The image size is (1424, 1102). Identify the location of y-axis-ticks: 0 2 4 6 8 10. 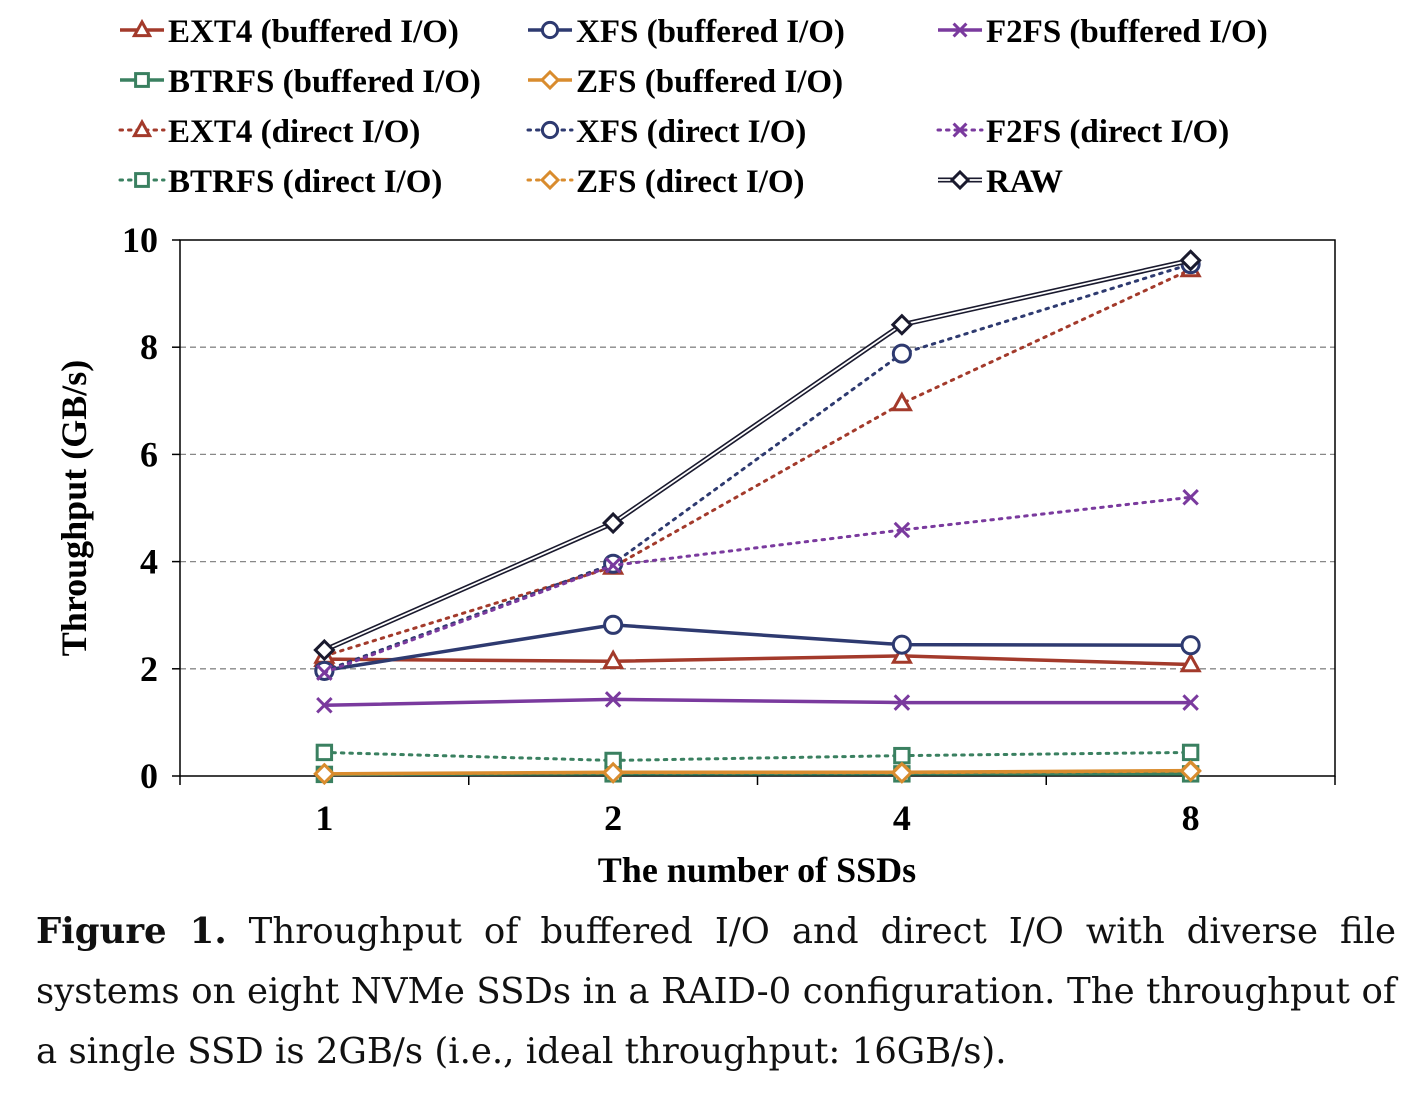
(151, 508).